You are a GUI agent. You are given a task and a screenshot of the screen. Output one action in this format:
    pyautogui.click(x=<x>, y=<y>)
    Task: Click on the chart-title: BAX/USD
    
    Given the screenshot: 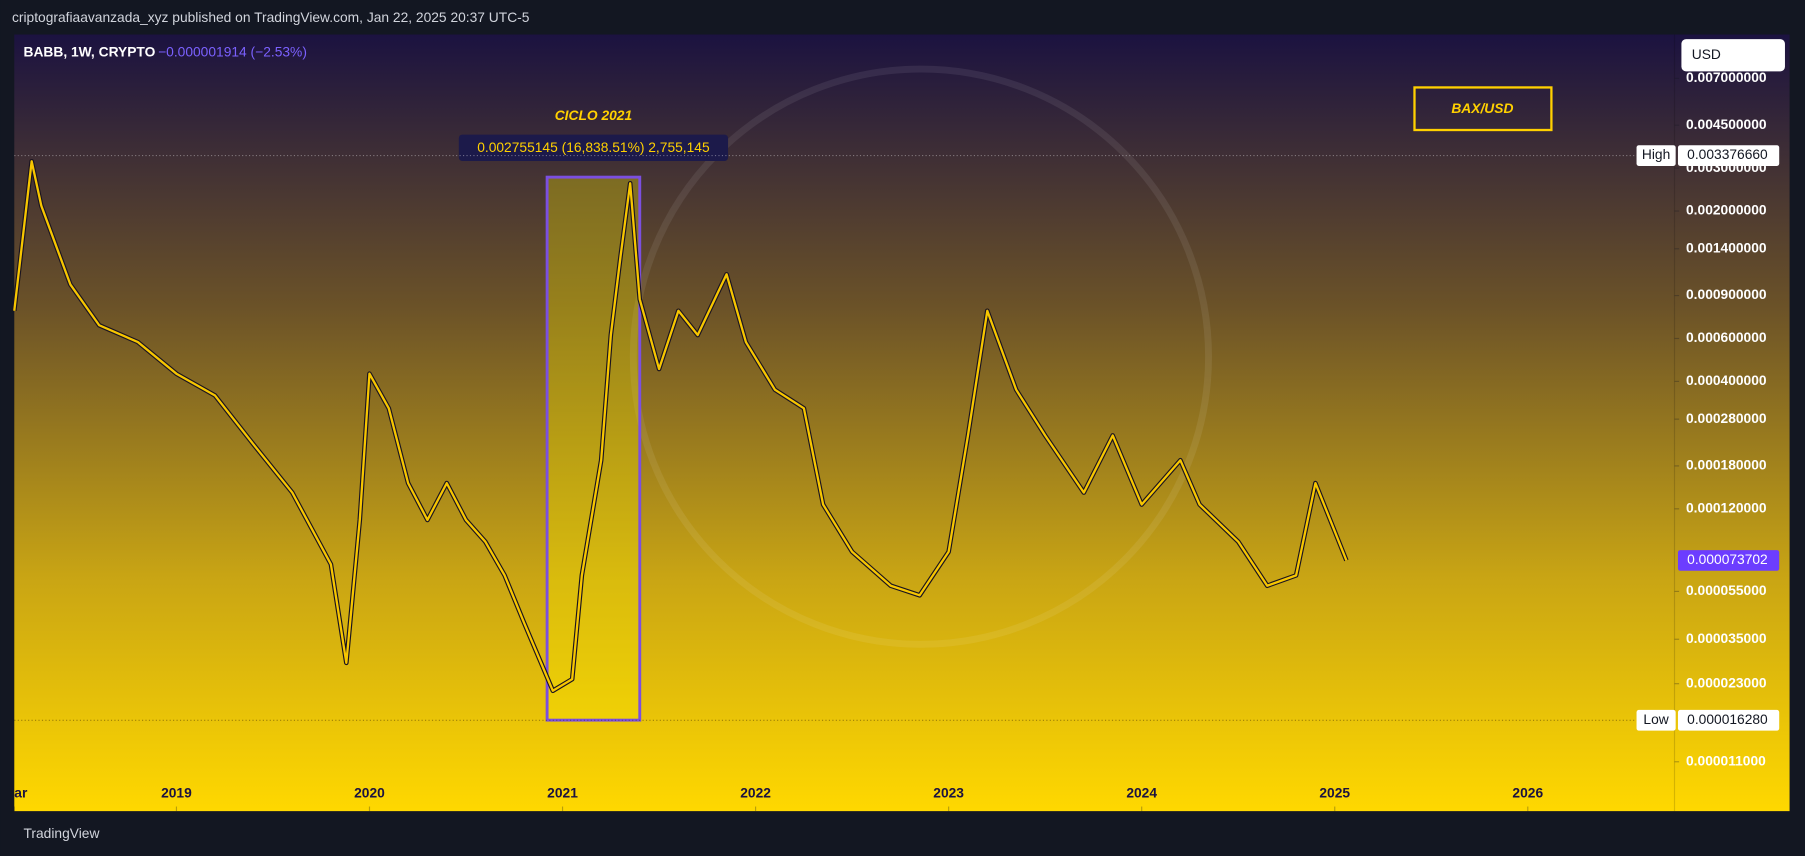 What is the action you would take?
    pyautogui.click(x=1482, y=108)
    